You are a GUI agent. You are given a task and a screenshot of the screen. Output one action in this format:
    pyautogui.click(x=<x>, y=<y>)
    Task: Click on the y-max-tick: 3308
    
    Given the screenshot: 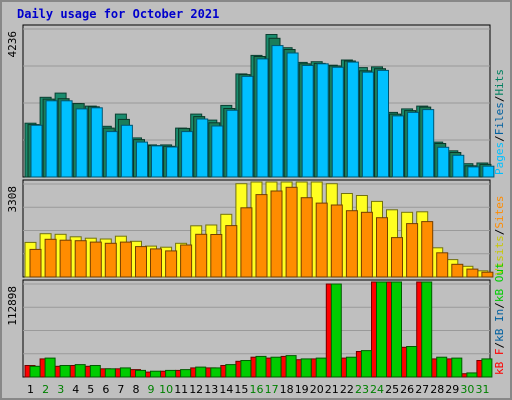 What is the action you would take?
    pyautogui.click(x=12, y=199)
    